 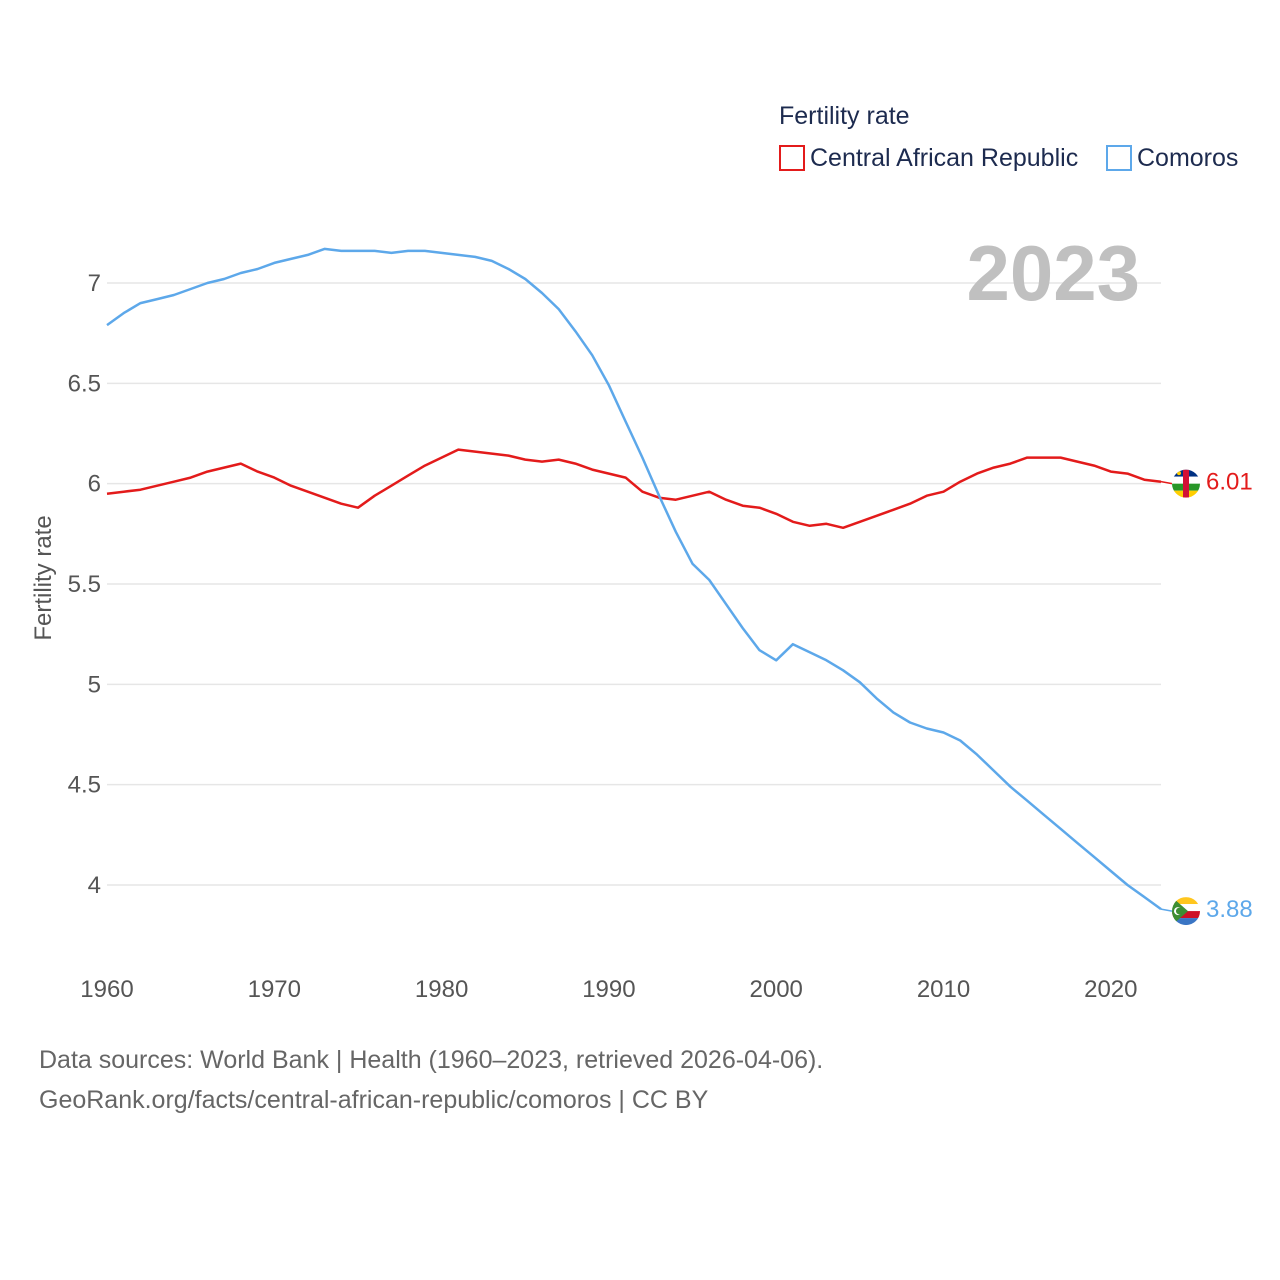 I want to click on y-tick-label: 5.5, so click(x=84, y=584).